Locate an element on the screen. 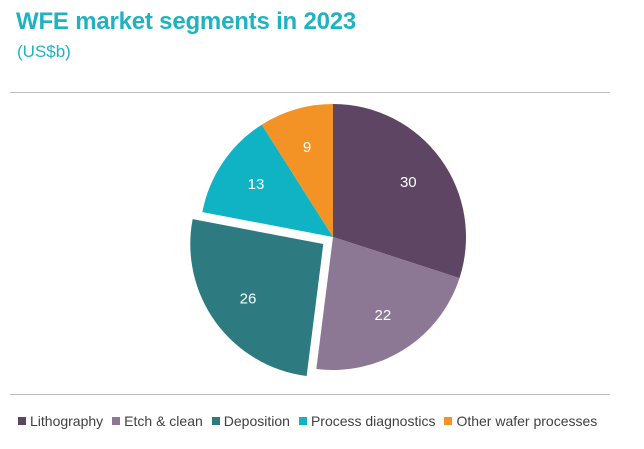 The image size is (644, 449). pie-slice-process-diagnostics is located at coordinates (267, 180).